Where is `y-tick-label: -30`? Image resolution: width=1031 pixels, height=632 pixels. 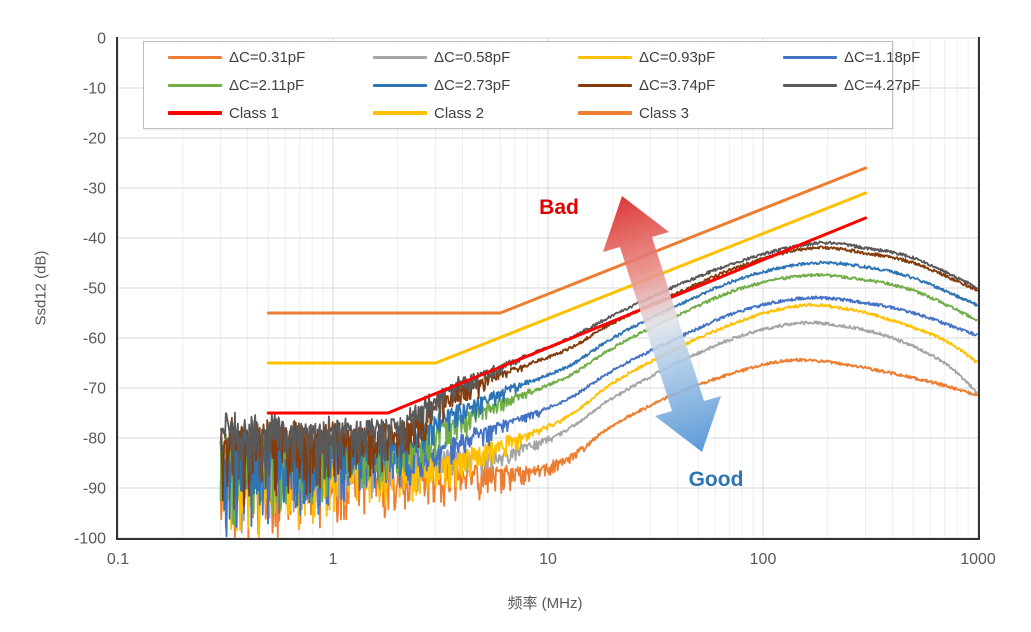
y-tick-label: -30 is located at coordinates (94, 189).